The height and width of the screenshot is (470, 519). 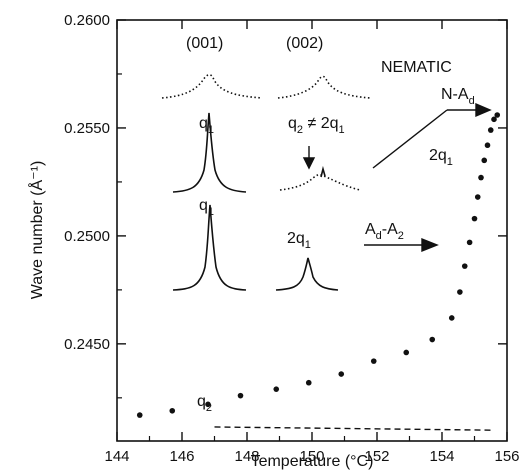 What do you see at coordinates (246, 456) in the screenshot?
I see `x-tick-label: 148` at bounding box center [246, 456].